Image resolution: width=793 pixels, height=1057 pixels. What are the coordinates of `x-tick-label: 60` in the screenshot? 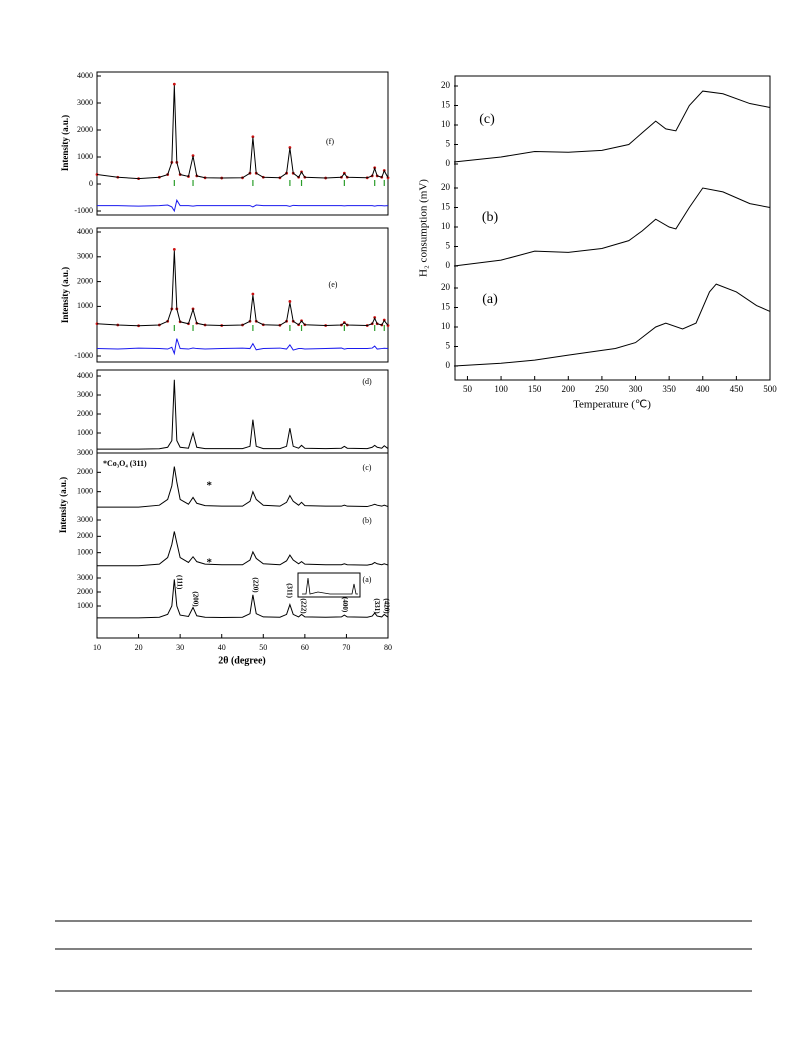 It's located at (305, 647).